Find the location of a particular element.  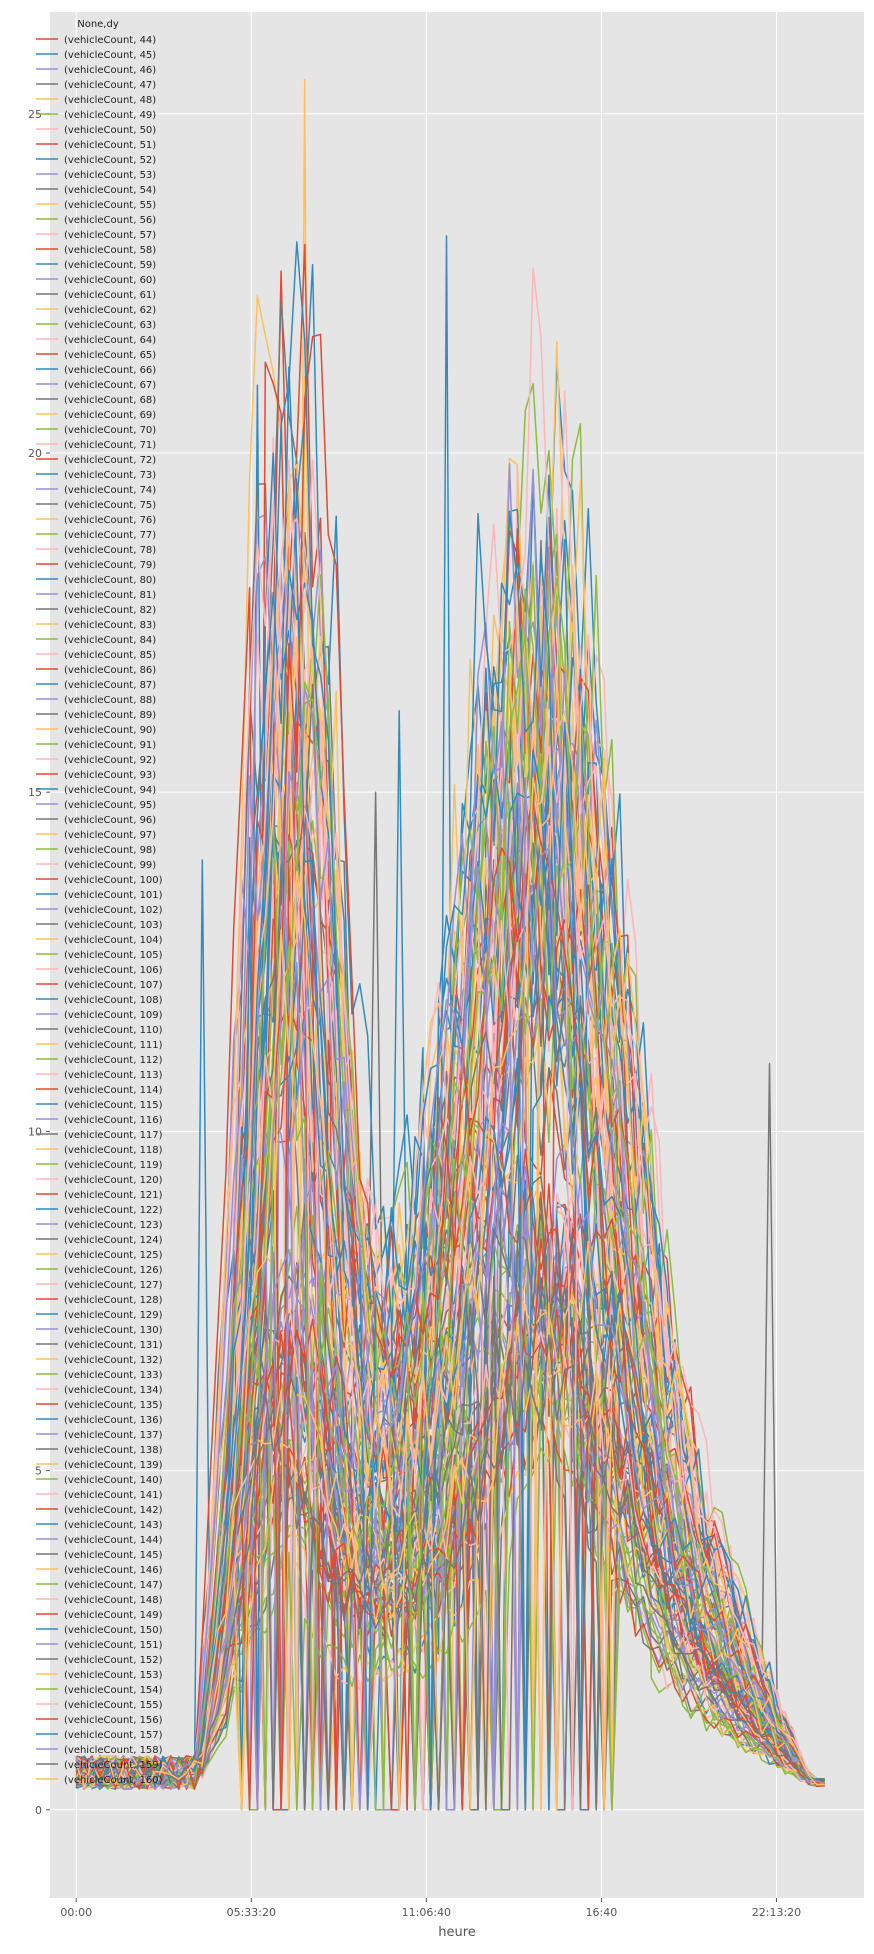

legend-entry-158: (vehicleCount, 158) is located at coordinates (113, 1750).